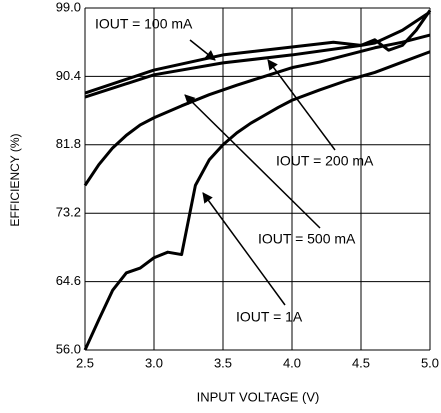  Describe the element at coordinates (68, 143) in the screenshot. I see `y-tick-label: 81.8` at that location.